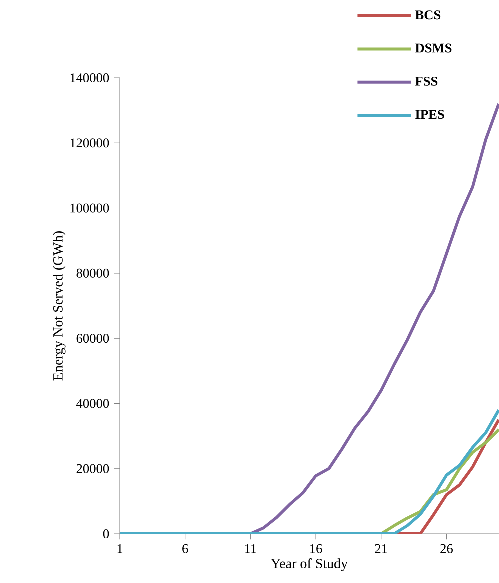  What do you see at coordinates (106, 534) in the screenshot?
I see `y-tick-label: 0` at bounding box center [106, 534].